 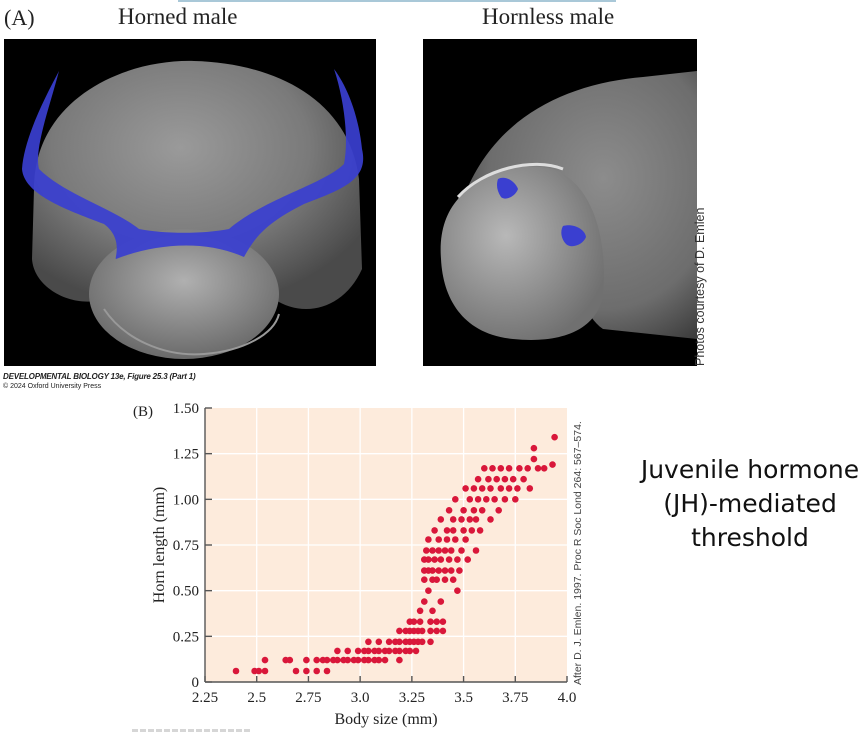 What do you see at coordinates (52, 386) in the screenshot?
I see `caption-copyright: © 2024 Oxford University Press` at bounding box center [52, 386].